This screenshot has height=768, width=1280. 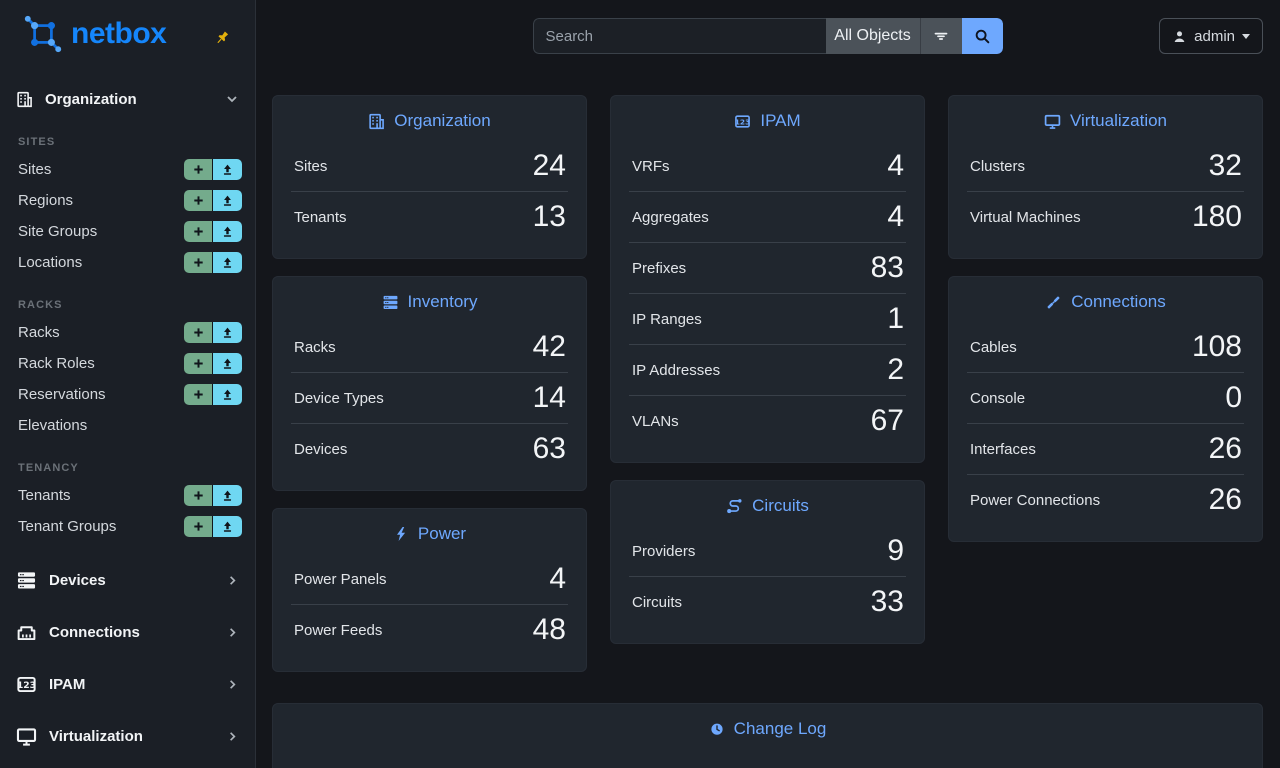 I want to click on stat-value: 26, so click(x=1225, y=448).